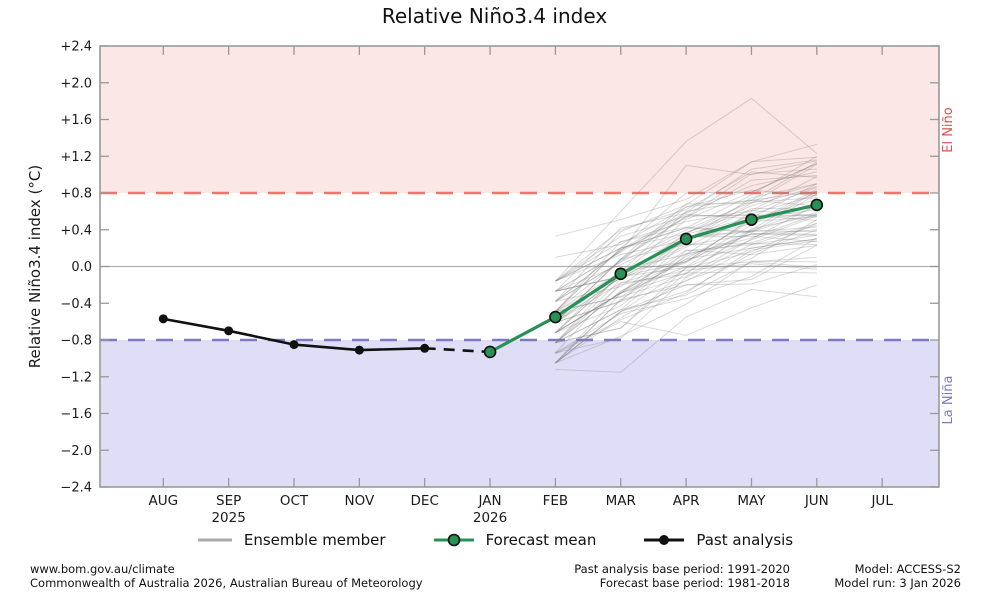  I want to click on x-tick-label: JAN, so click(490, 501).